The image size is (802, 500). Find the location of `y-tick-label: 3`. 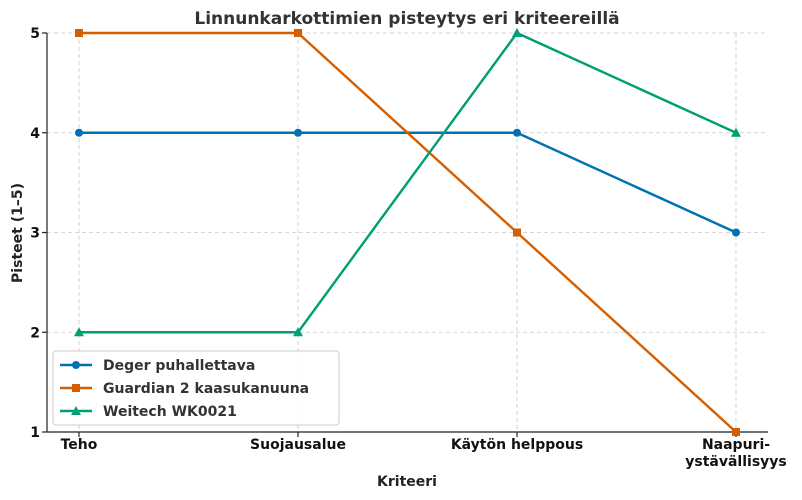

y-tick-label: 3 is located at coordinates (35, 234).